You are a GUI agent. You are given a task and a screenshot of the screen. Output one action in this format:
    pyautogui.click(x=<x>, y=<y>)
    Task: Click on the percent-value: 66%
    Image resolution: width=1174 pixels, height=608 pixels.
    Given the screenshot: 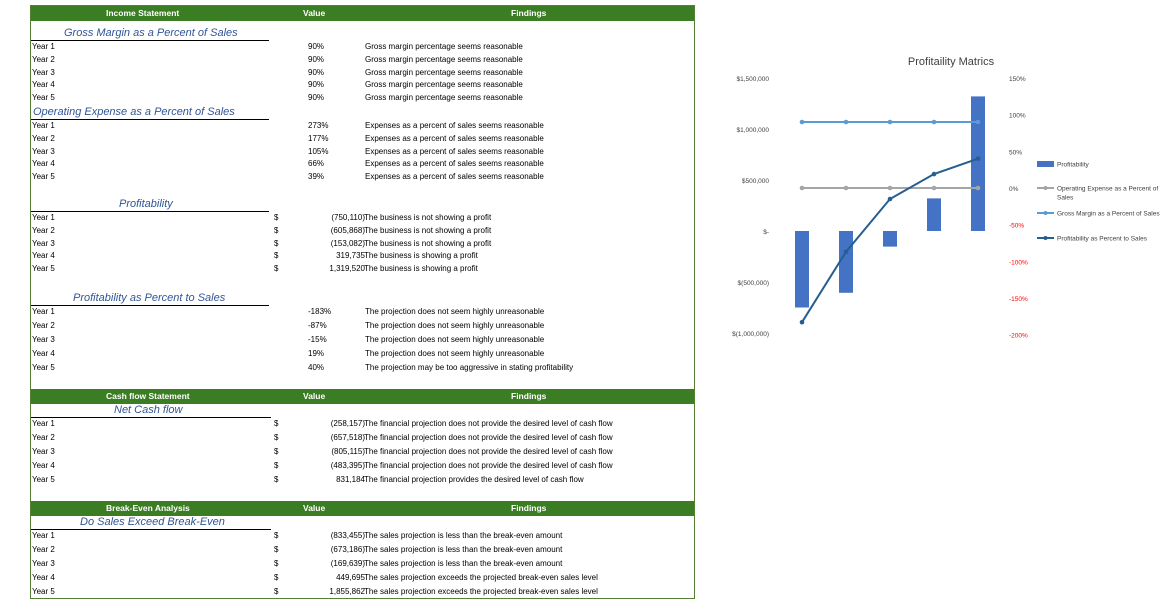 What is the action you would take?
    pyautogui.click(x=316, y=164)
    